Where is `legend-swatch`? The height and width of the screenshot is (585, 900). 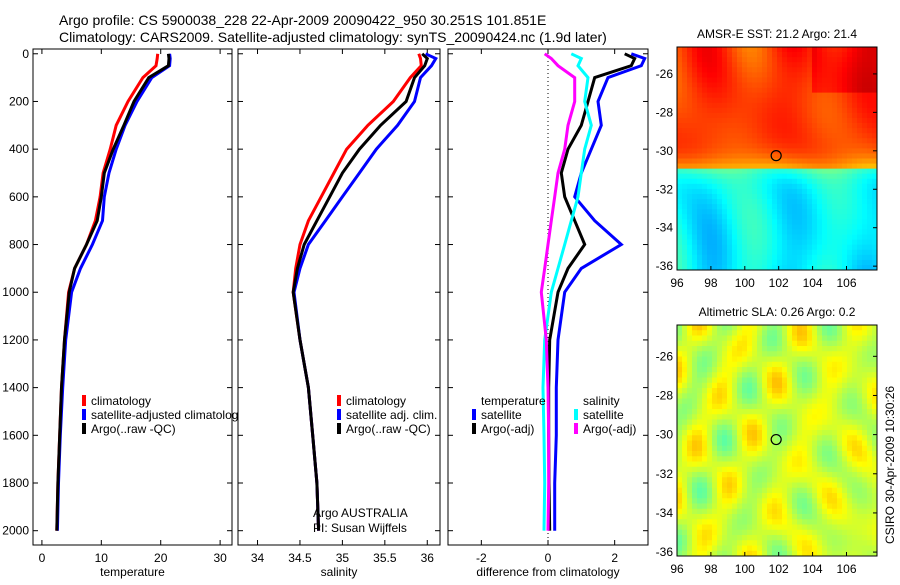
legend-swatch is located at coordinates (474, 414).